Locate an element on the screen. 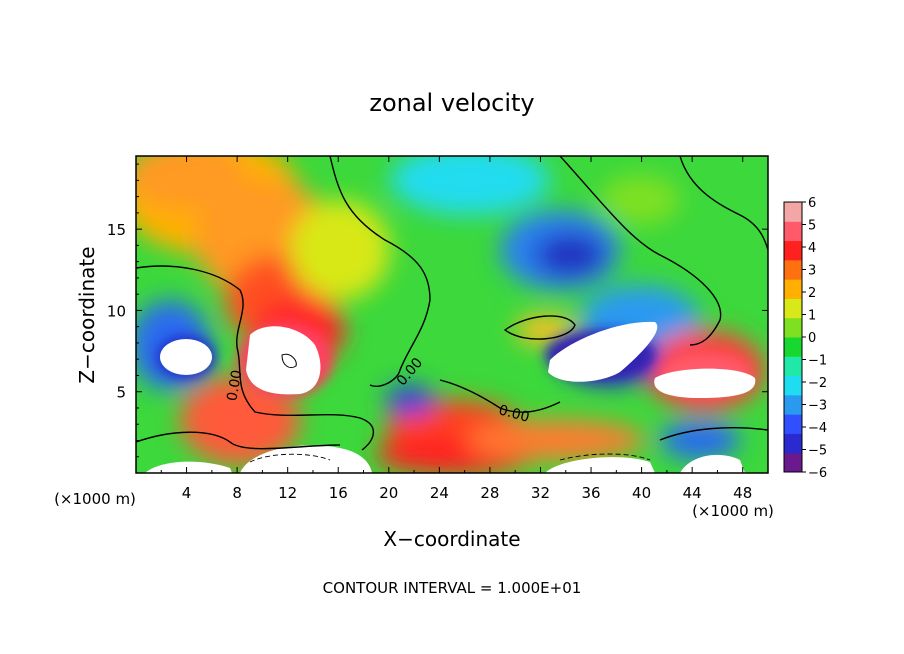 Image resolution: width=904 pixels, height=654 pixels. colorbar-label: 5 is located at coordinates (812, 226).